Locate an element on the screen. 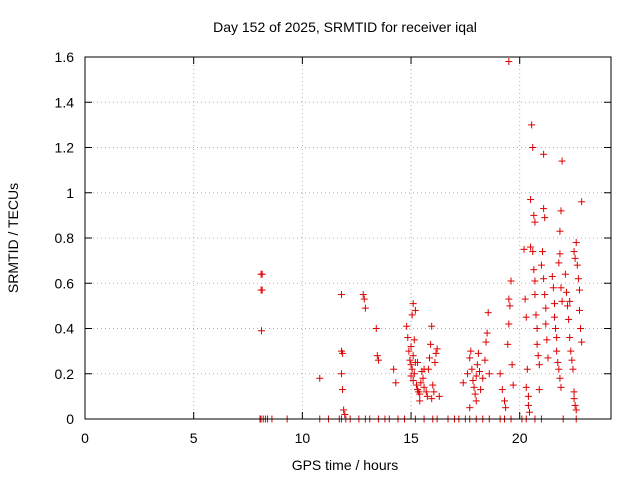 This screenshot has height=480, width=640. y-tick-label: 1.2 is located at coordinates (65, 148).